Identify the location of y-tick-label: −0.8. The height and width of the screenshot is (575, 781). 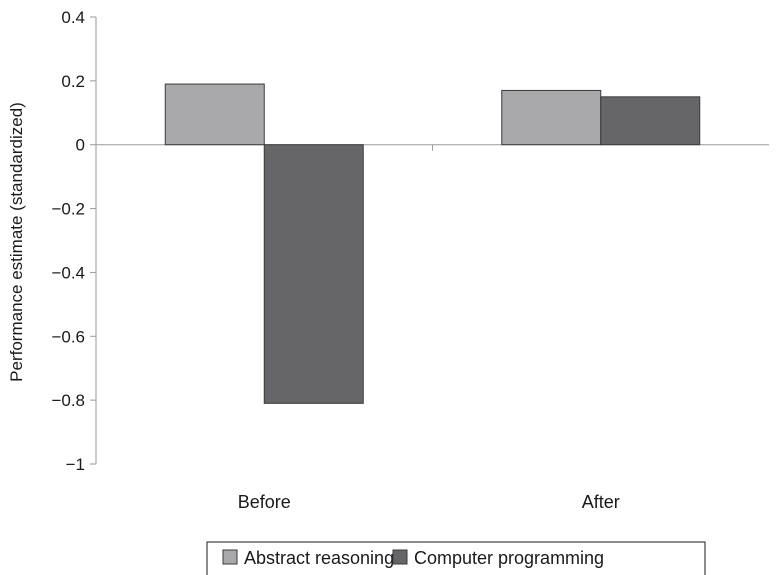
(68, 400).